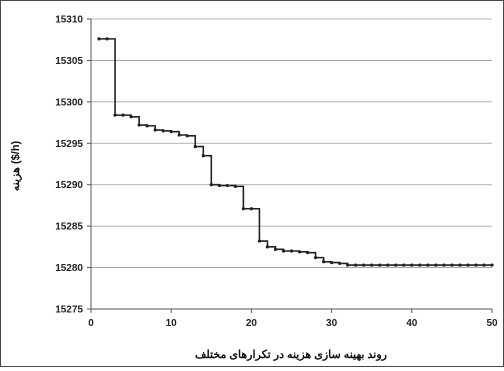 This screenshot has width=504, height=371. What do you see at coordinates (332, 323) in the screenshot?
I see `x-tick-label: 30` at bounding box center [332, 323].